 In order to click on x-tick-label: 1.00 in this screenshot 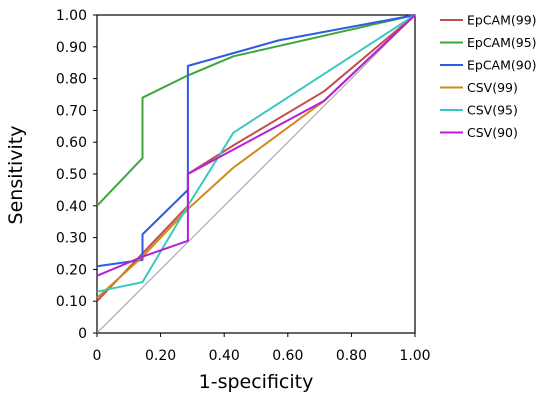, I will do `click(414, 356)`.